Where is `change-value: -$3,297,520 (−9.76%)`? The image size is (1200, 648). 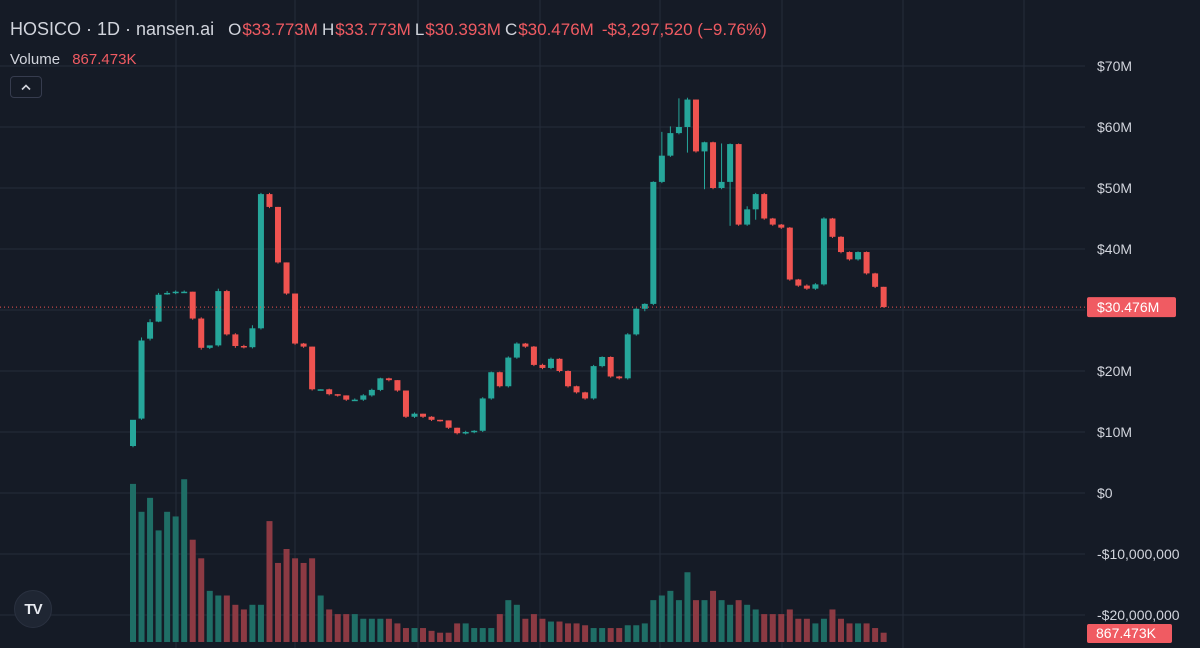
change-value: -$3,297,520 (−9.76%) is located at coordinates (684, 29).